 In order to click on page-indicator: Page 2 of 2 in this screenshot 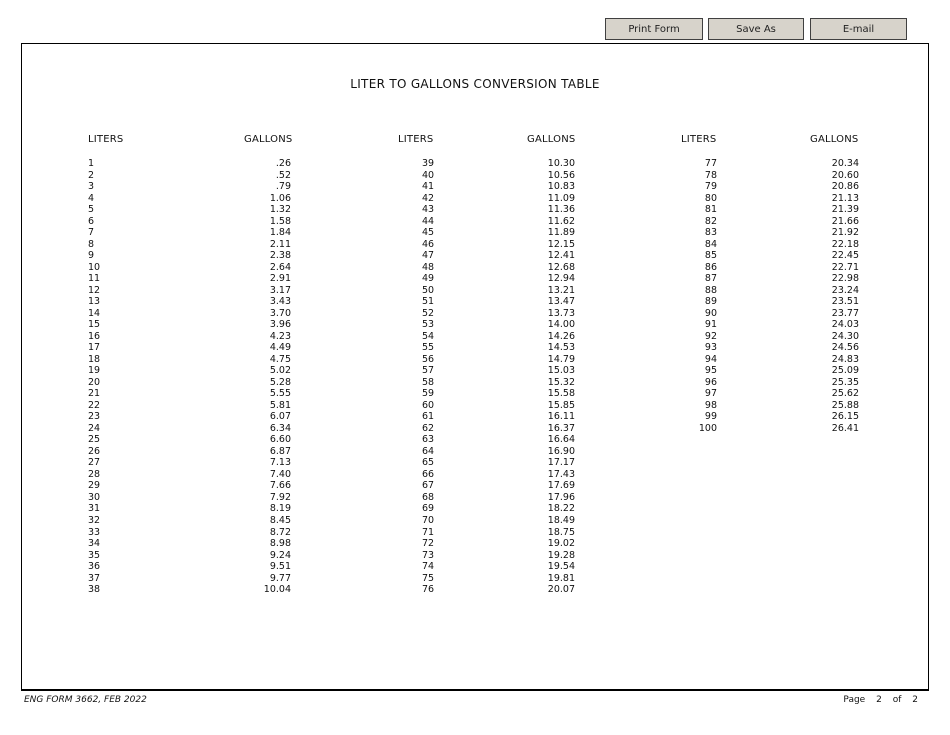, I will do `click(876, 700)`.